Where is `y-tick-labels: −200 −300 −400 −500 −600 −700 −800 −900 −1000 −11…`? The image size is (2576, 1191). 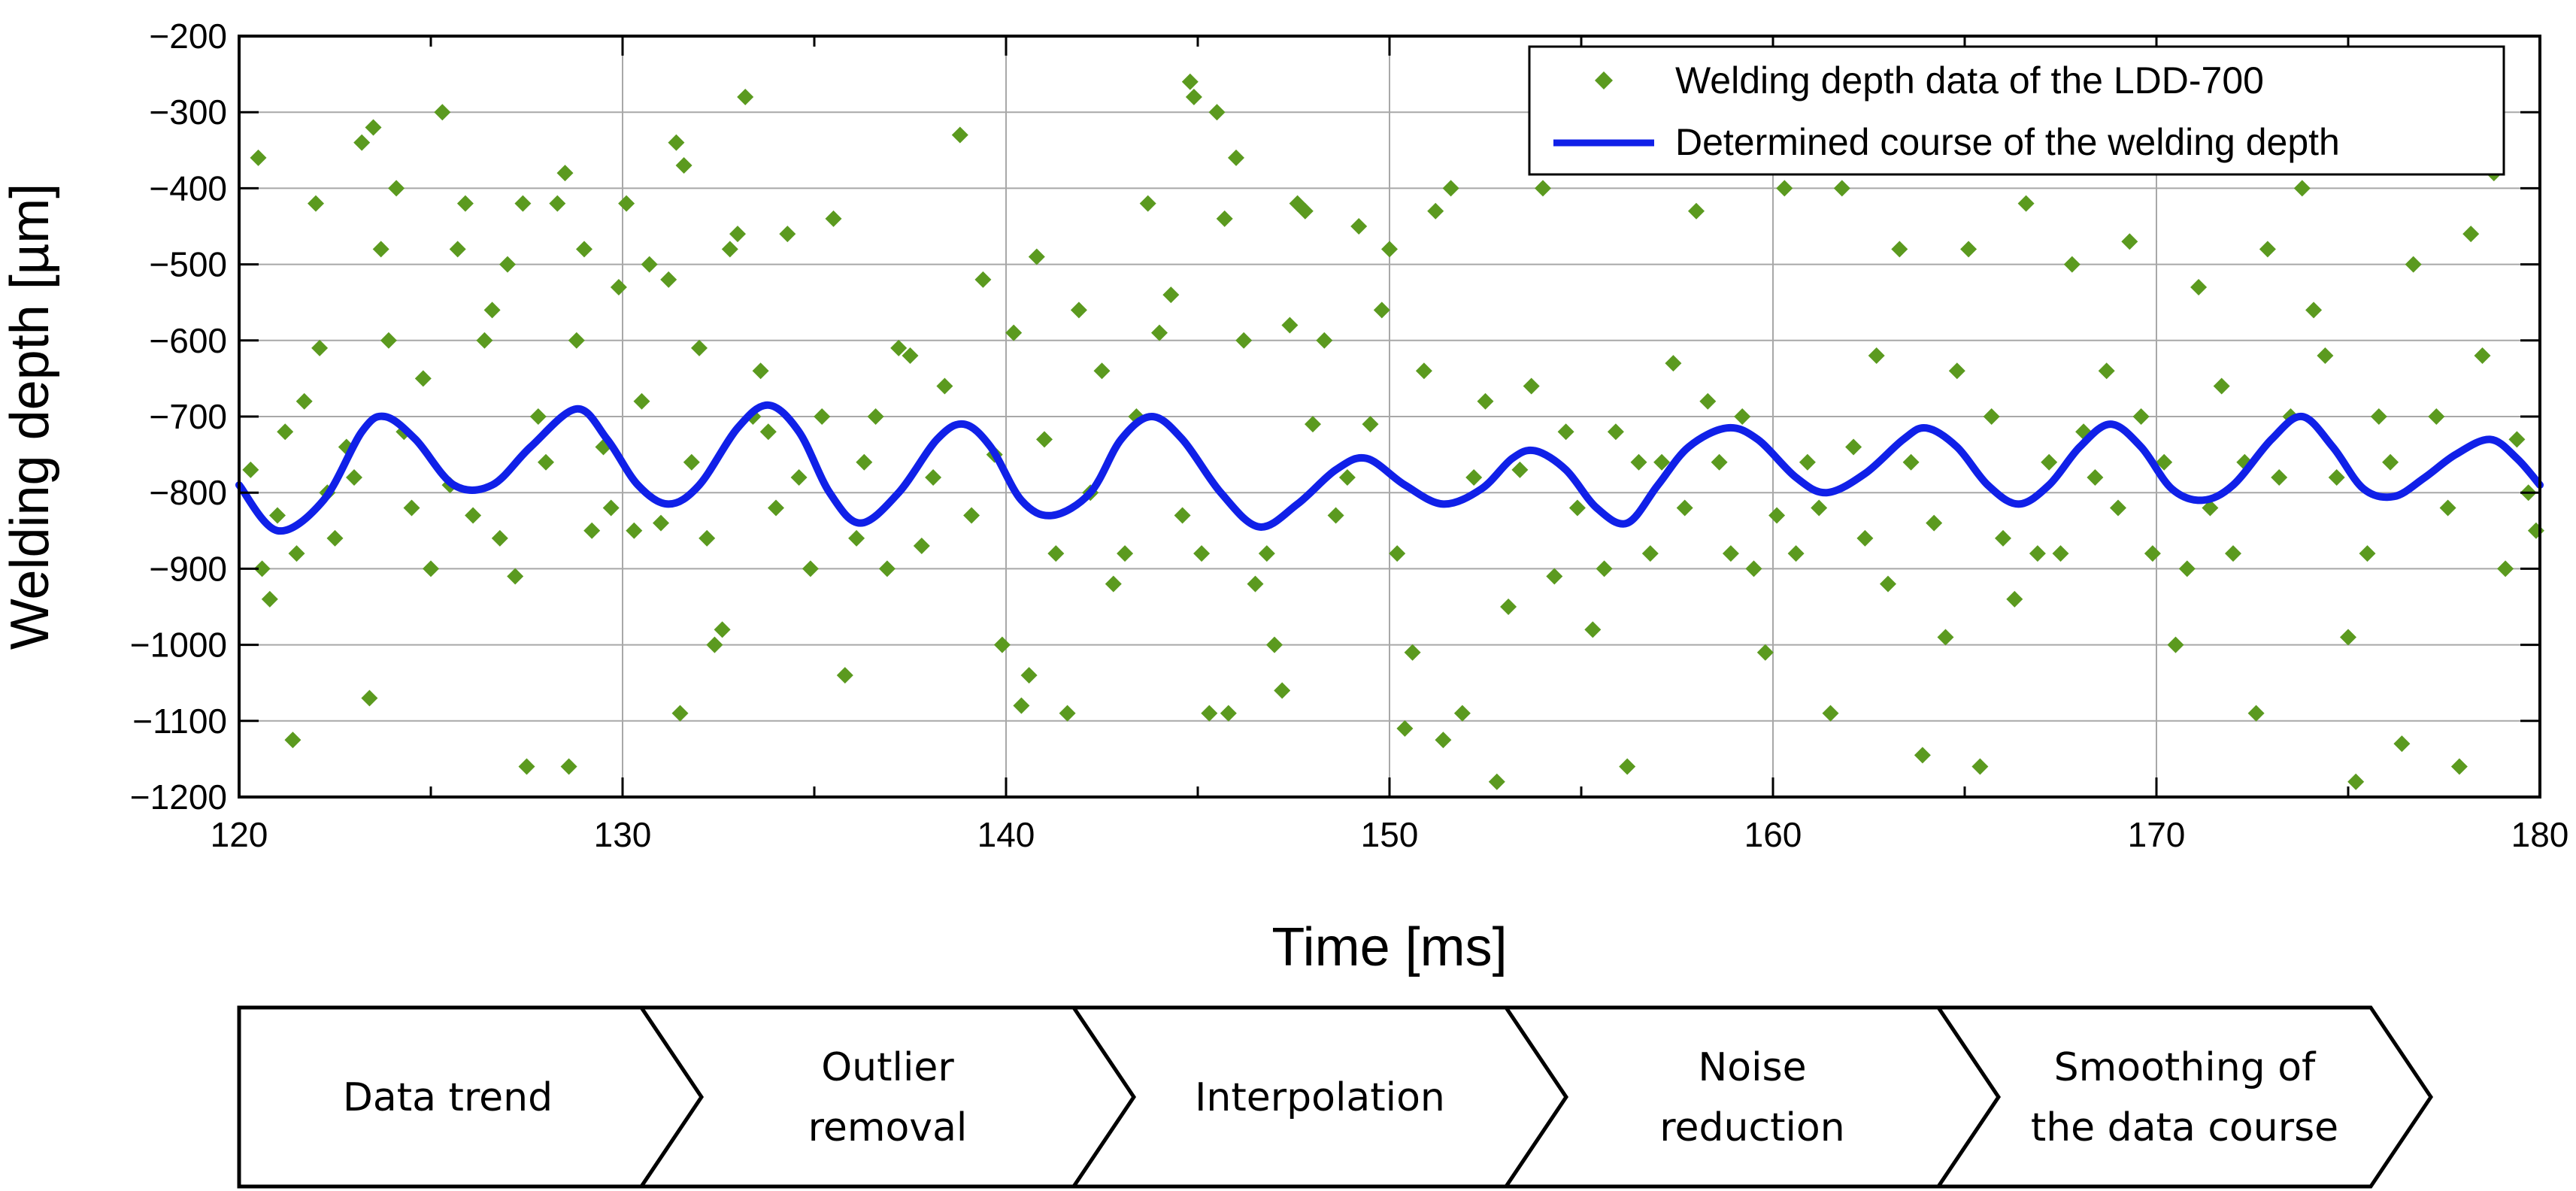
y-tick-labels: −200 −300 −400 −500 −600 −700 −800 −900 −1000 −11… is located at coordinates (178, 417).